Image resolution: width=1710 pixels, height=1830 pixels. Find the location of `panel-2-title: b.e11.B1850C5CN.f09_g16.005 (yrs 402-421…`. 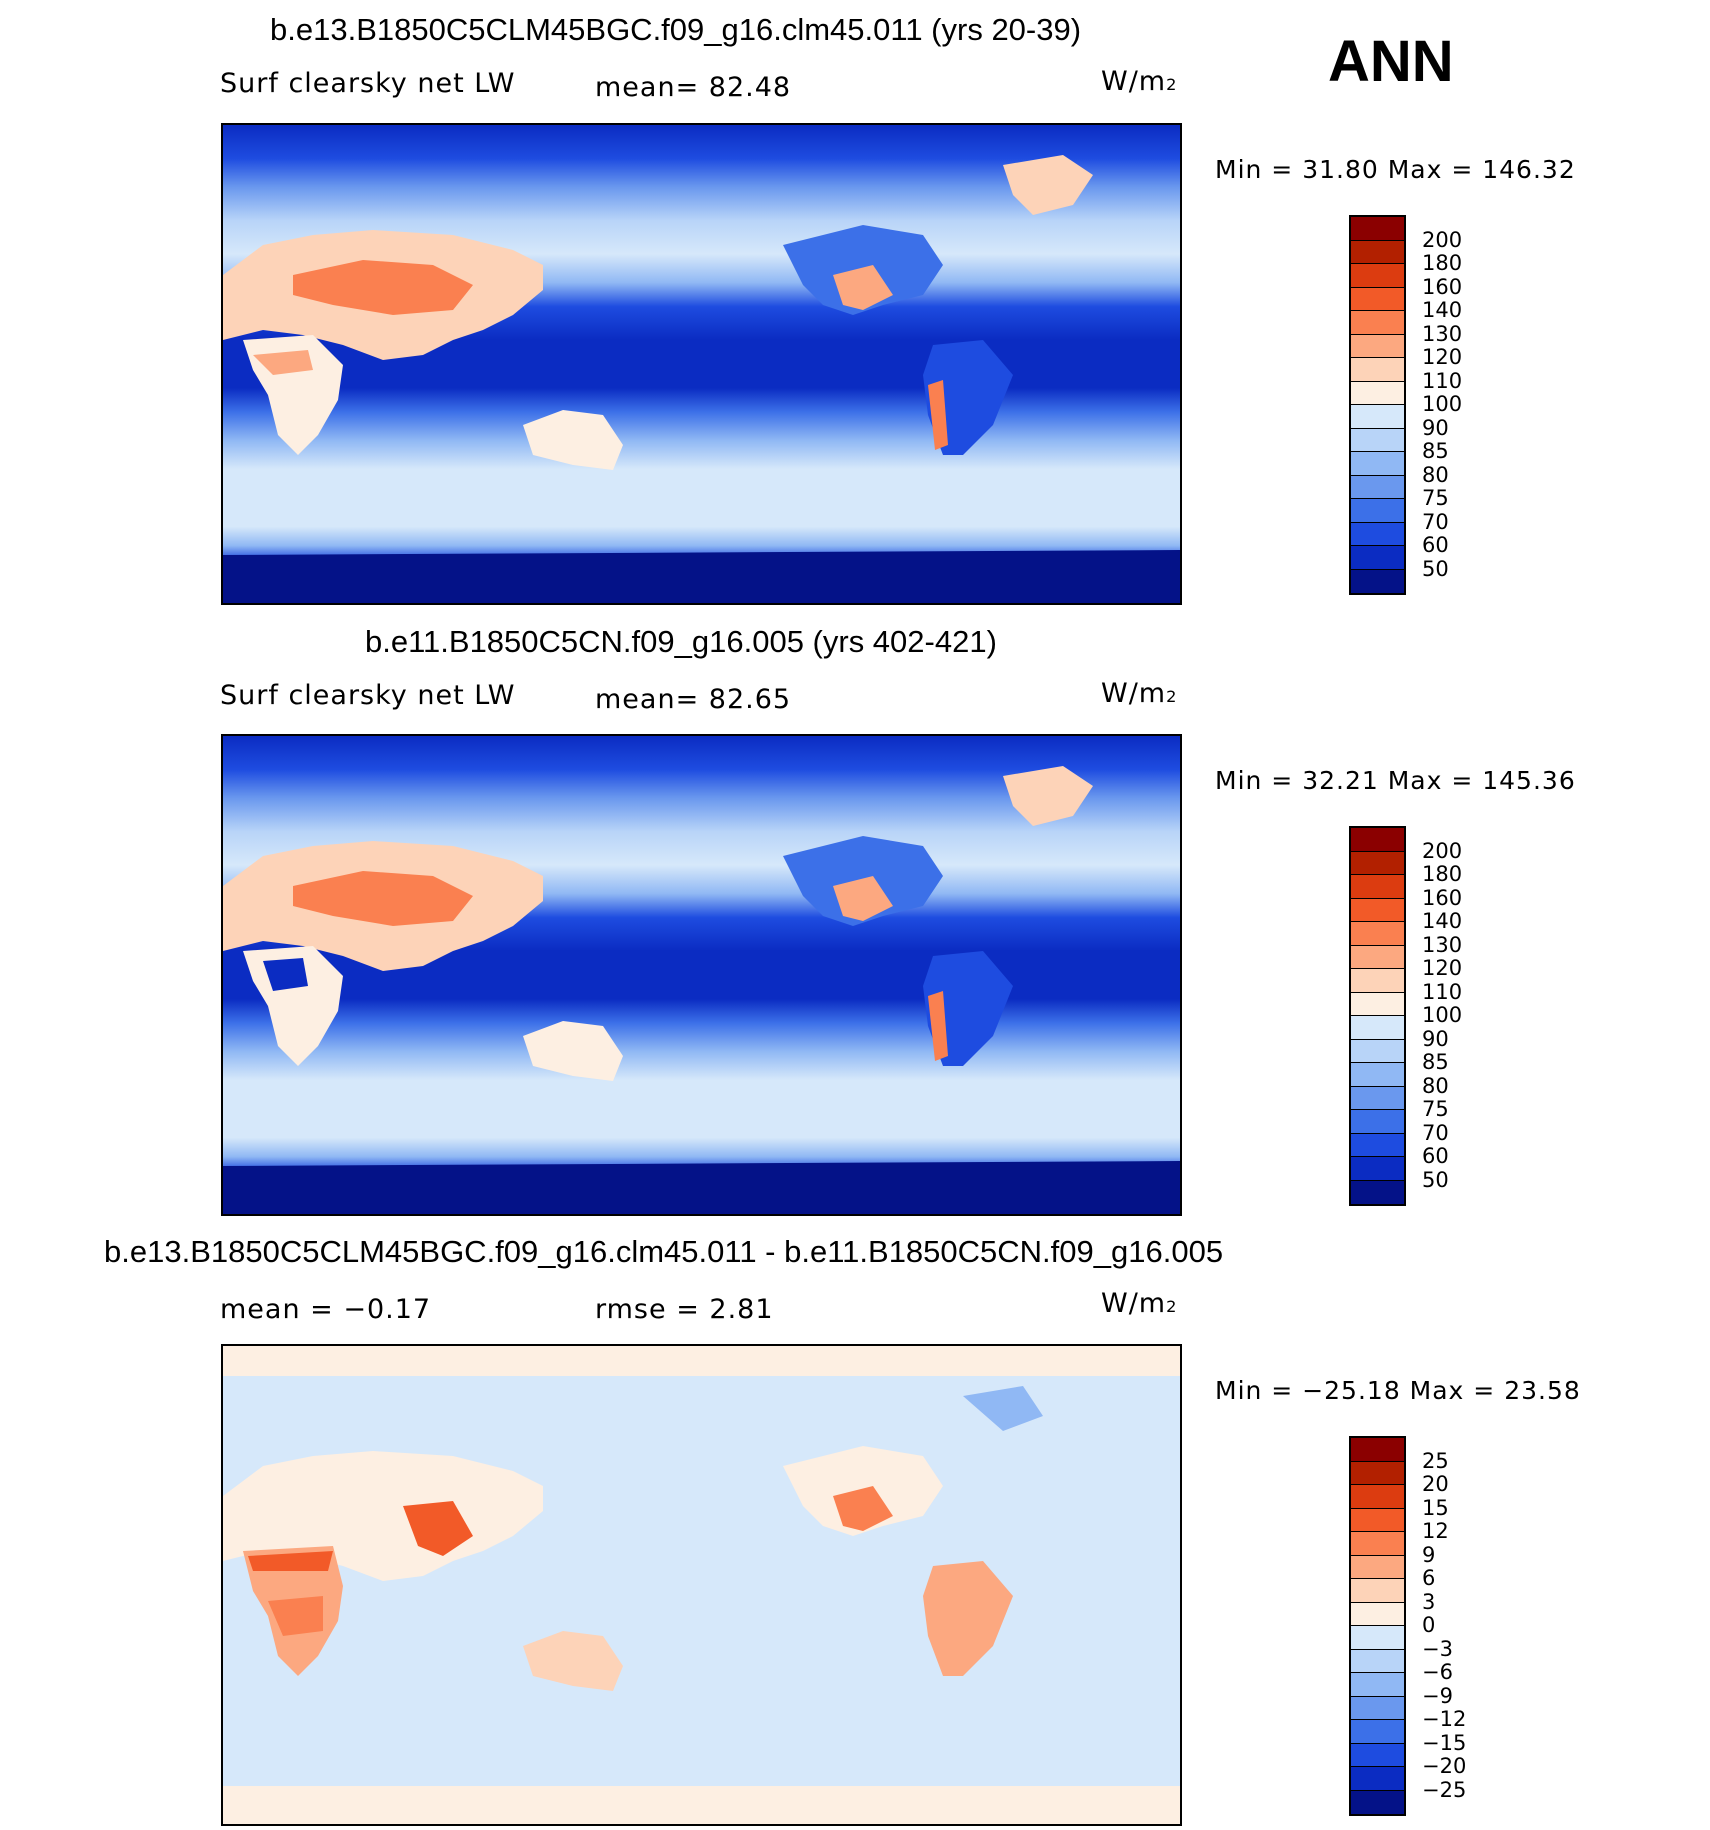

panel-2-title: b.e11.B1850C5CN.f09_g16.005 (yrs 402-421… is located at coordinates (681, 641).